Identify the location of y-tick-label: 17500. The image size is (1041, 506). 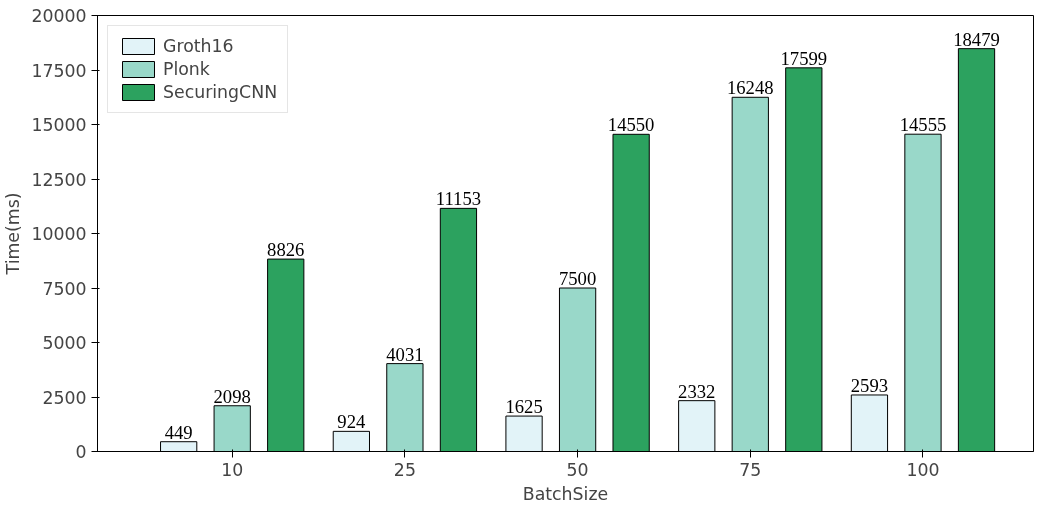
(59, 70).